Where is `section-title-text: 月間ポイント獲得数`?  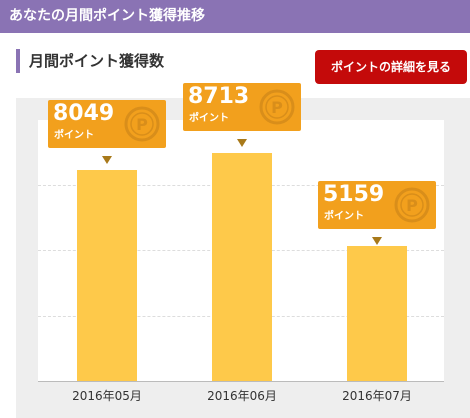
section-title-text: 月間ポイント獲得数 is located at coordinates (97, 61).